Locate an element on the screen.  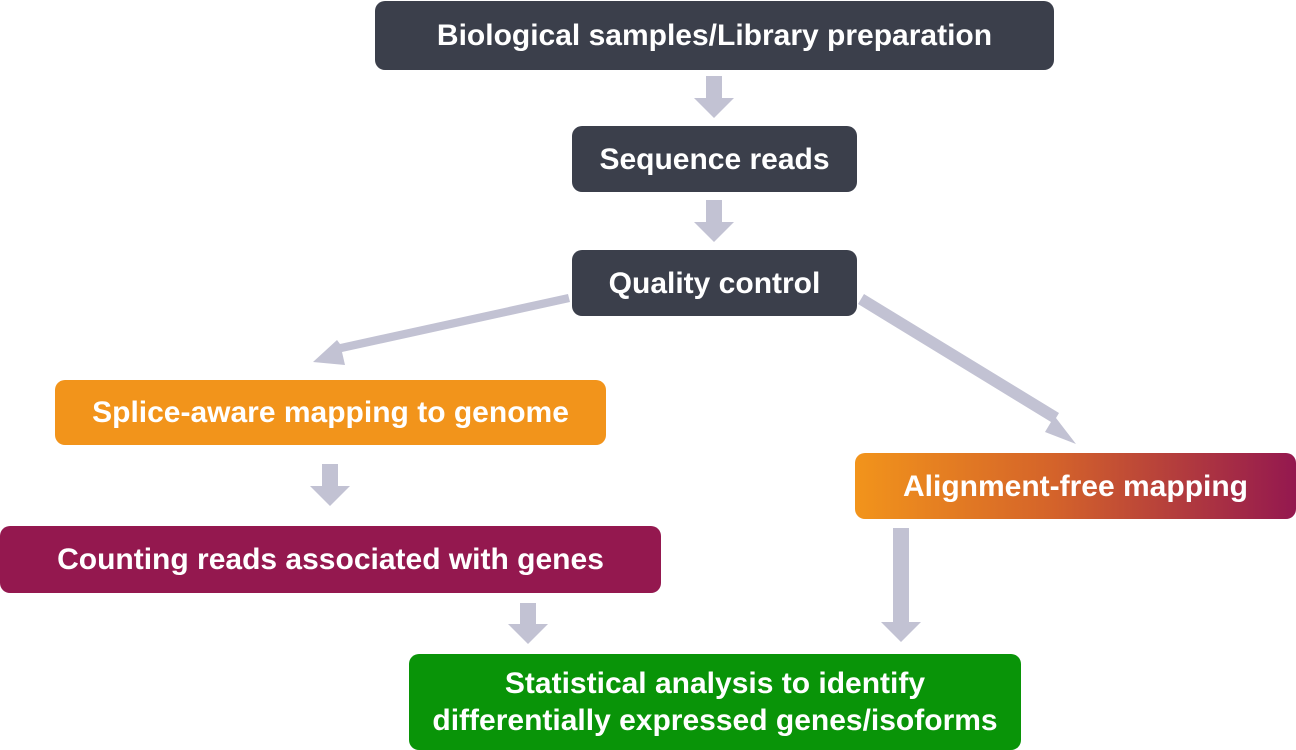
quality-control-box: Quality control is located at coordinates (714, 283).